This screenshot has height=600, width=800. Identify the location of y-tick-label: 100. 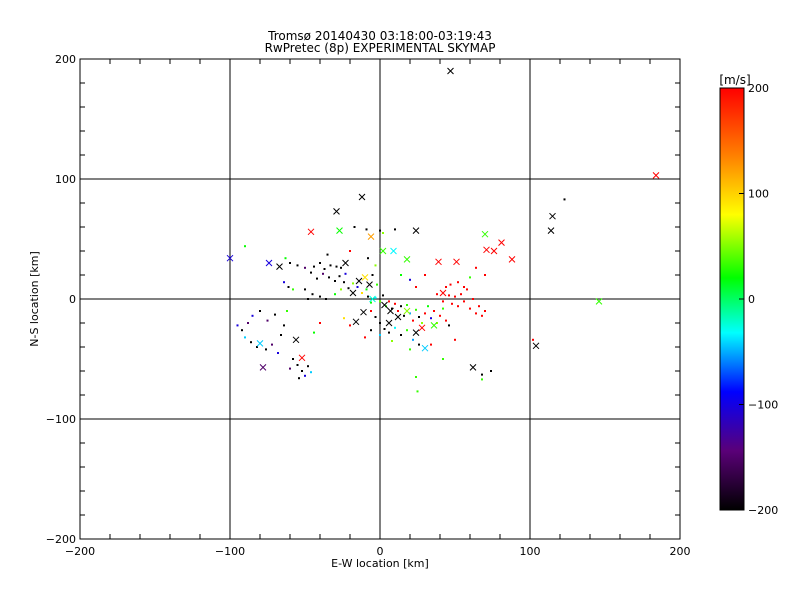
(65, 179).